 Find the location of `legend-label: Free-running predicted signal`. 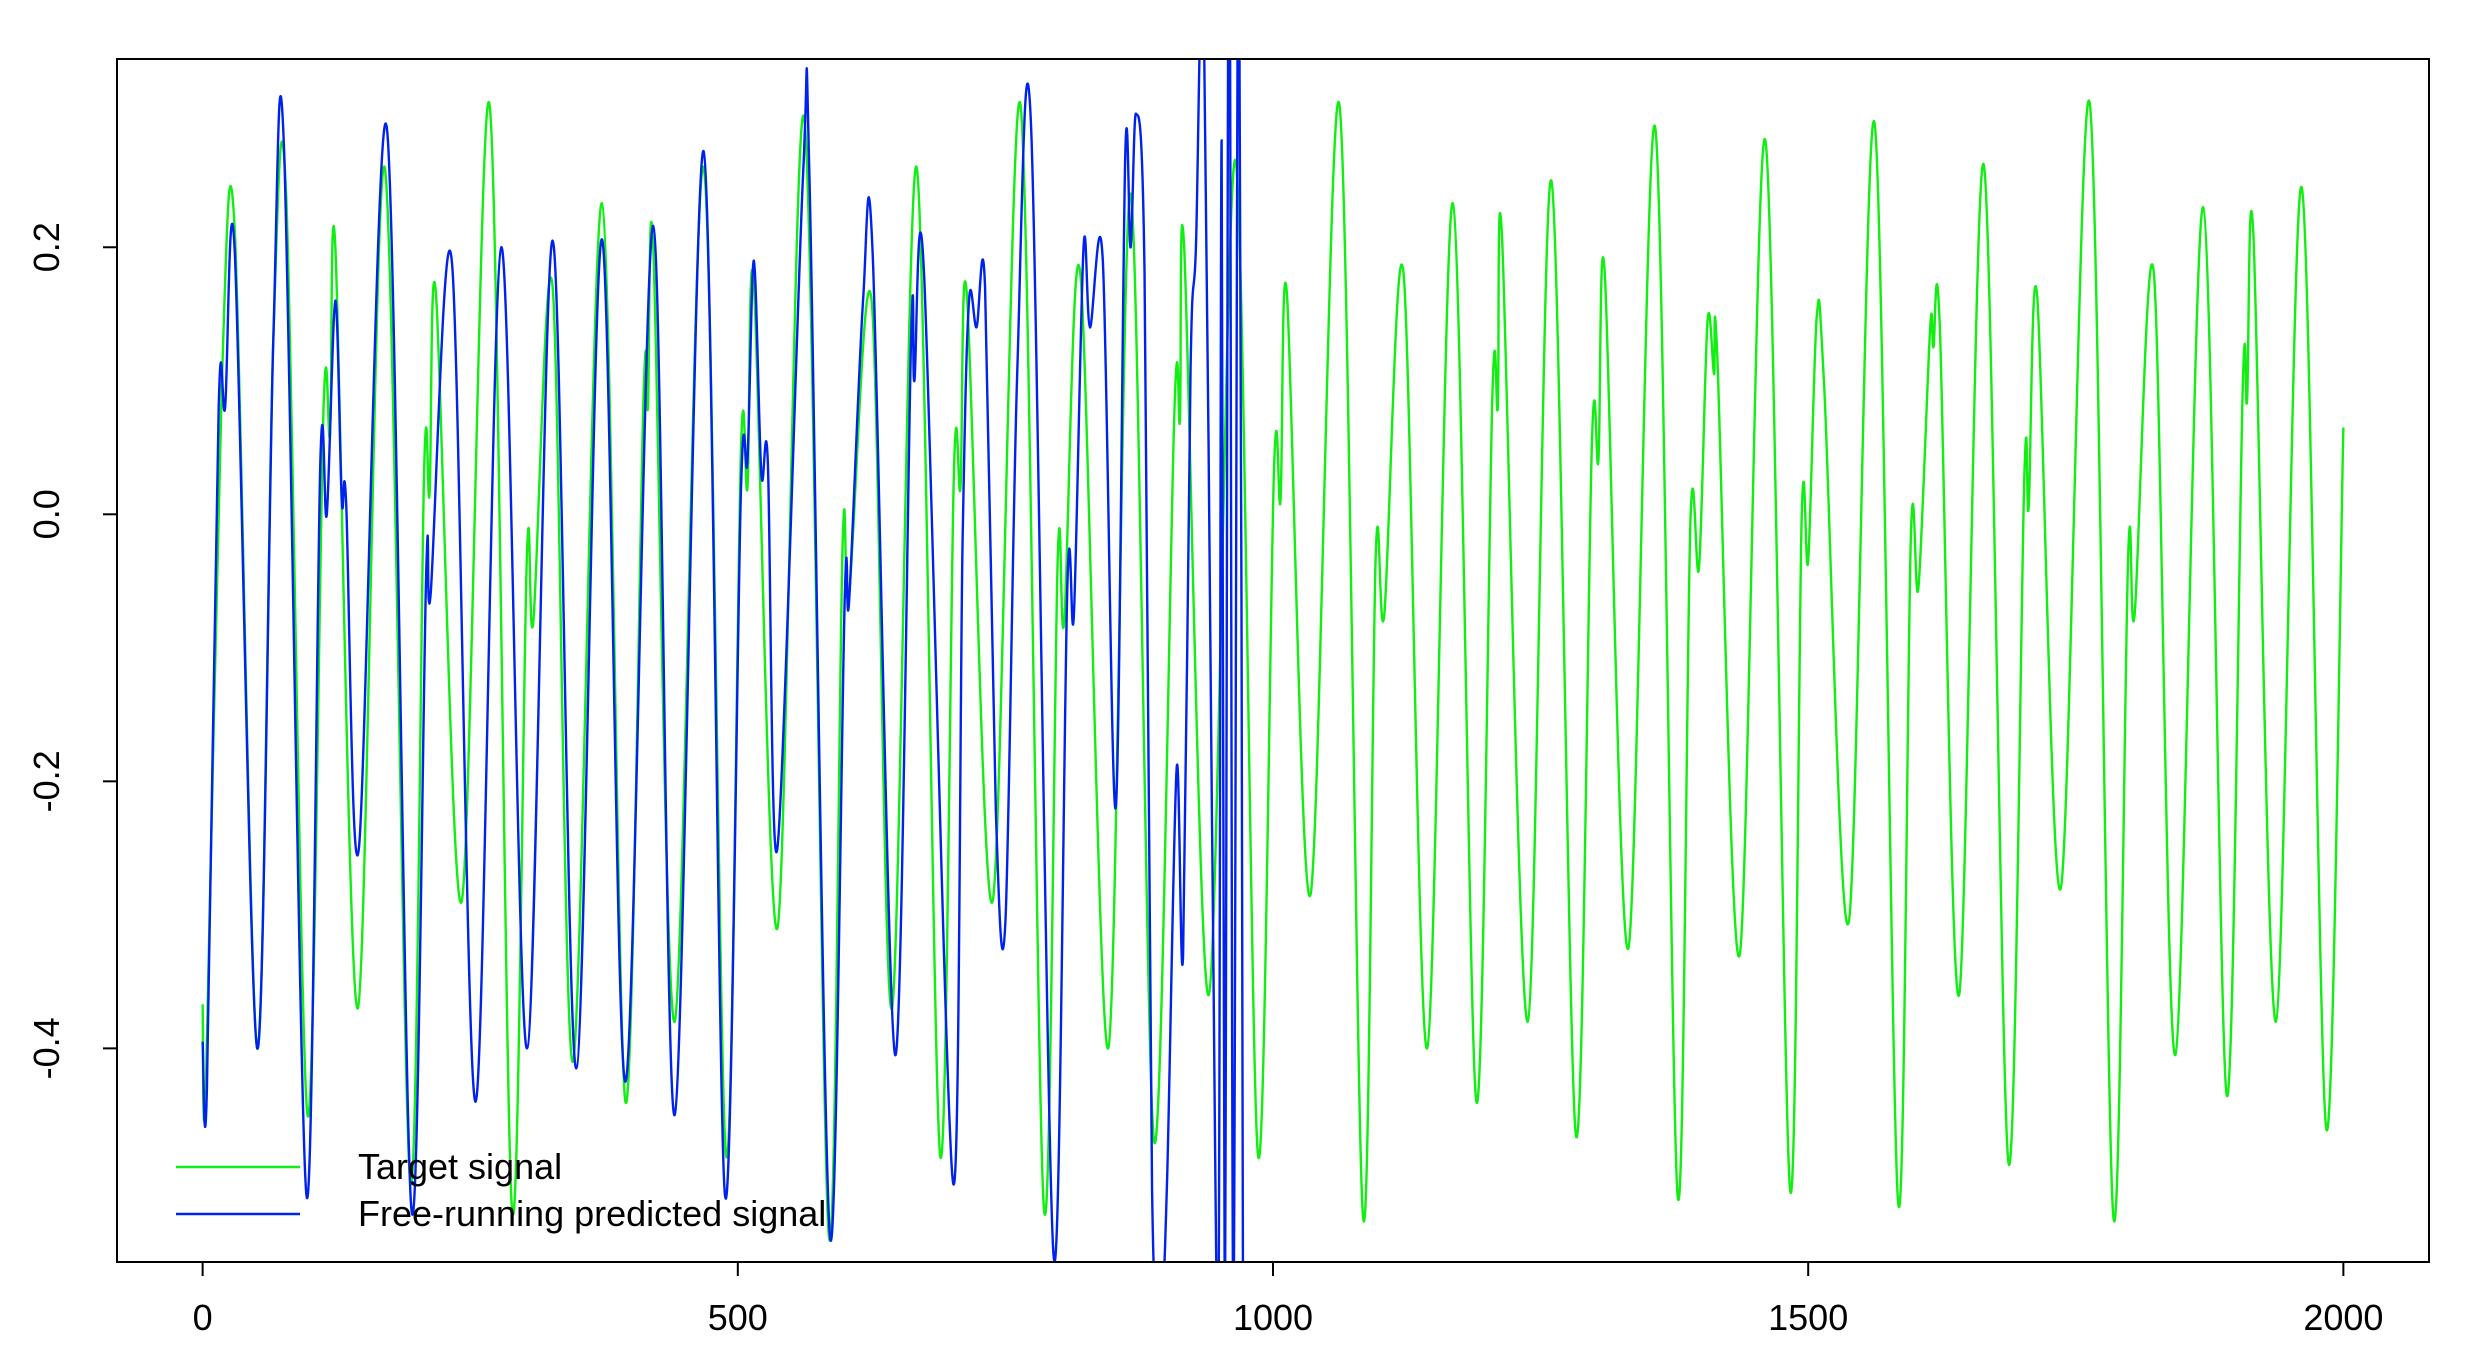

legend-label: Free-running predicted signal is located at coordinates (592, 1213).